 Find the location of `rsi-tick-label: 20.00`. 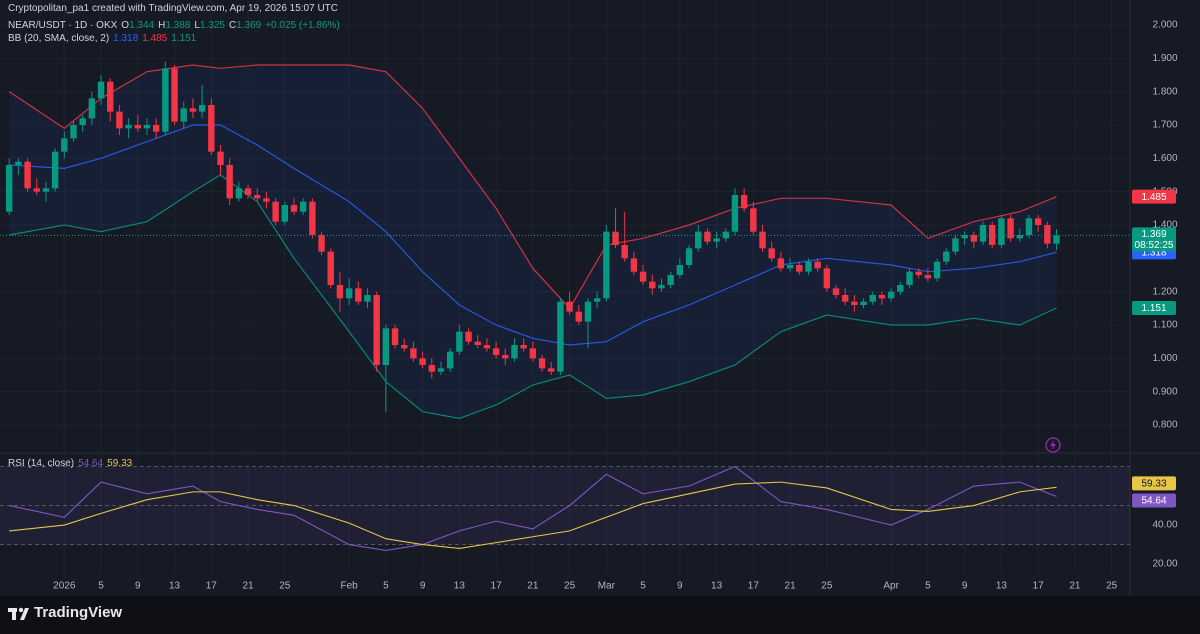

rsi-tick-label: 20.00 is located at coordinates (1164, 564).